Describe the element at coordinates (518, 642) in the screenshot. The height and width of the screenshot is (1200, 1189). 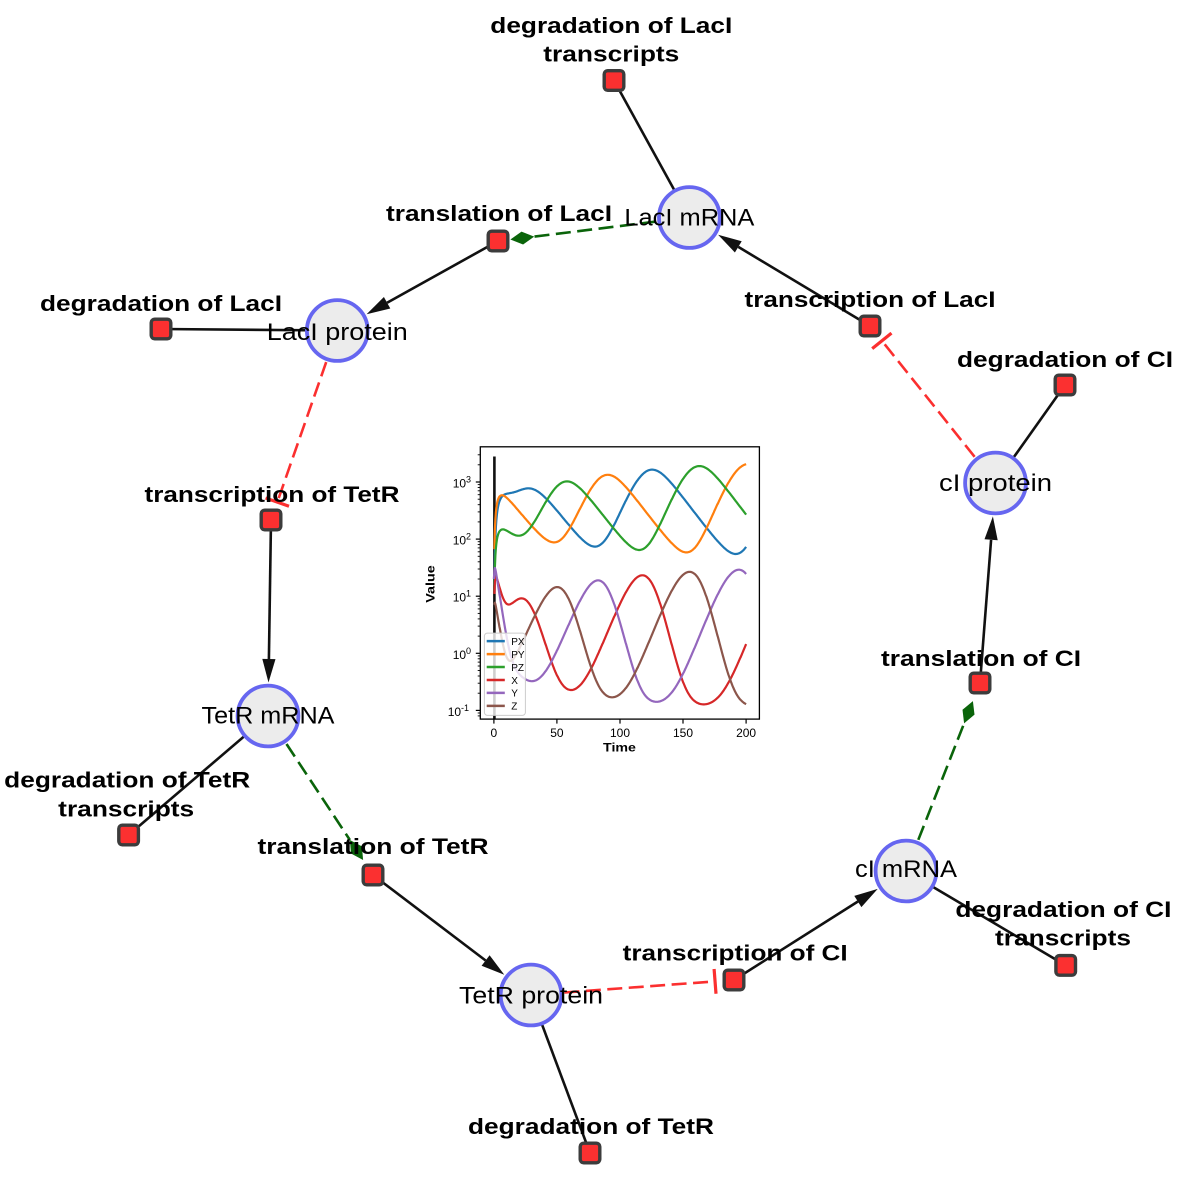
I see `svg-text: PX` at that location.